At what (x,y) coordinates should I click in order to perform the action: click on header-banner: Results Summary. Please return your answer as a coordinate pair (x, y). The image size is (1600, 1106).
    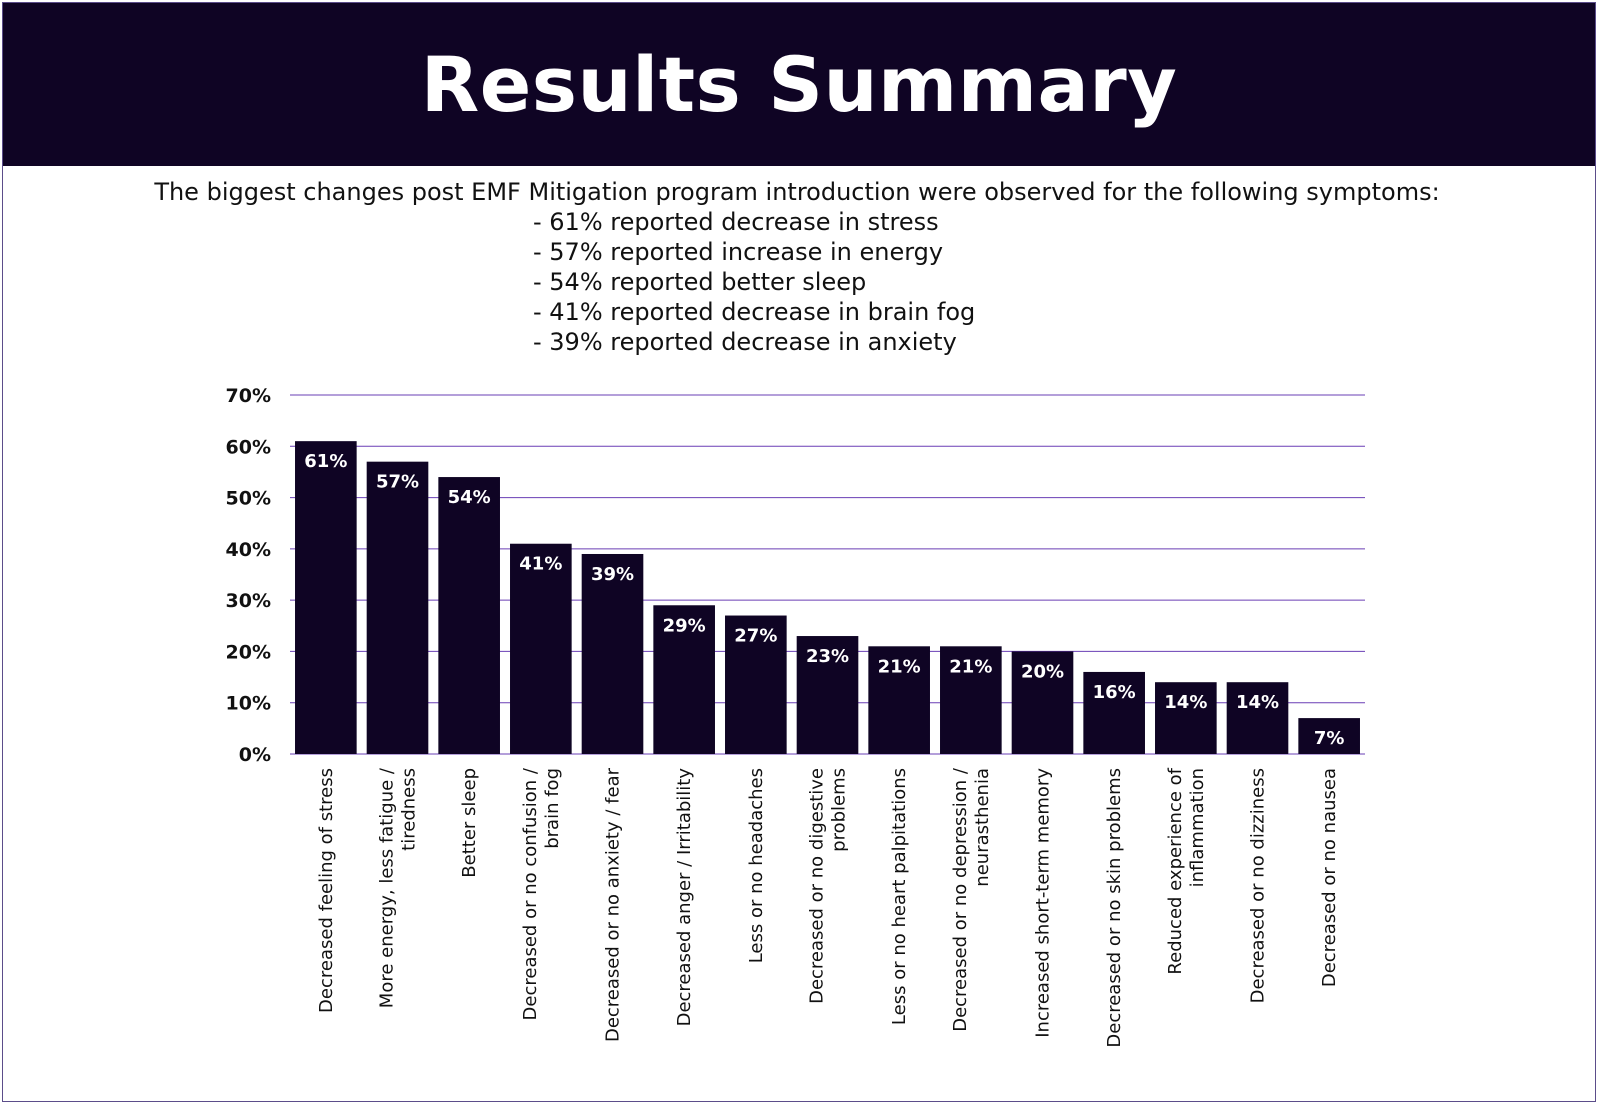
    Looking at the image, I should click on (799, 84).